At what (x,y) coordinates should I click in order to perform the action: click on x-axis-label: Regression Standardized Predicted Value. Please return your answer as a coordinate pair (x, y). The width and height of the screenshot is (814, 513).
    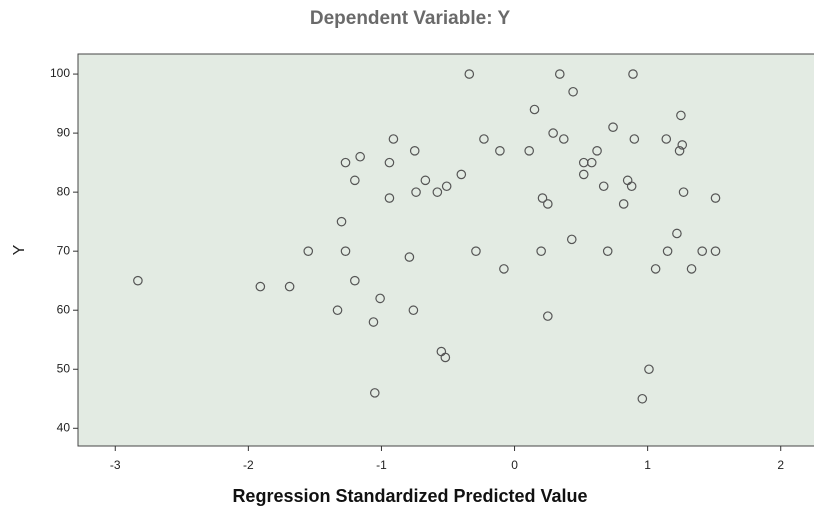
    Looking at the image, I should click on (409, 496).